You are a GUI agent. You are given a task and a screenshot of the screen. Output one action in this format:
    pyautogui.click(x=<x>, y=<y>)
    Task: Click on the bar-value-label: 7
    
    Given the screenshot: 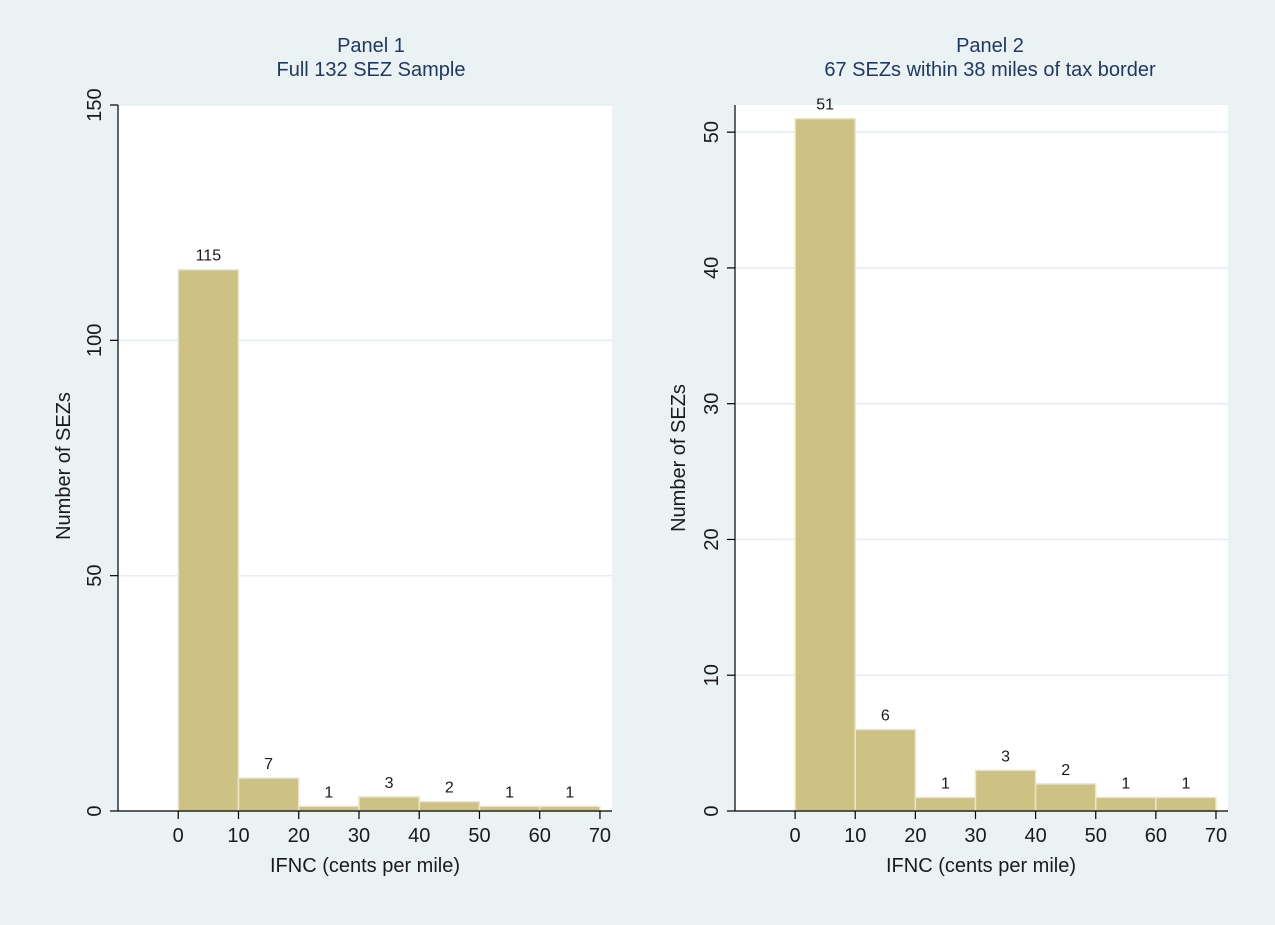 What is the action you would take?
    pyautogui.click(x=268, y=764)
    